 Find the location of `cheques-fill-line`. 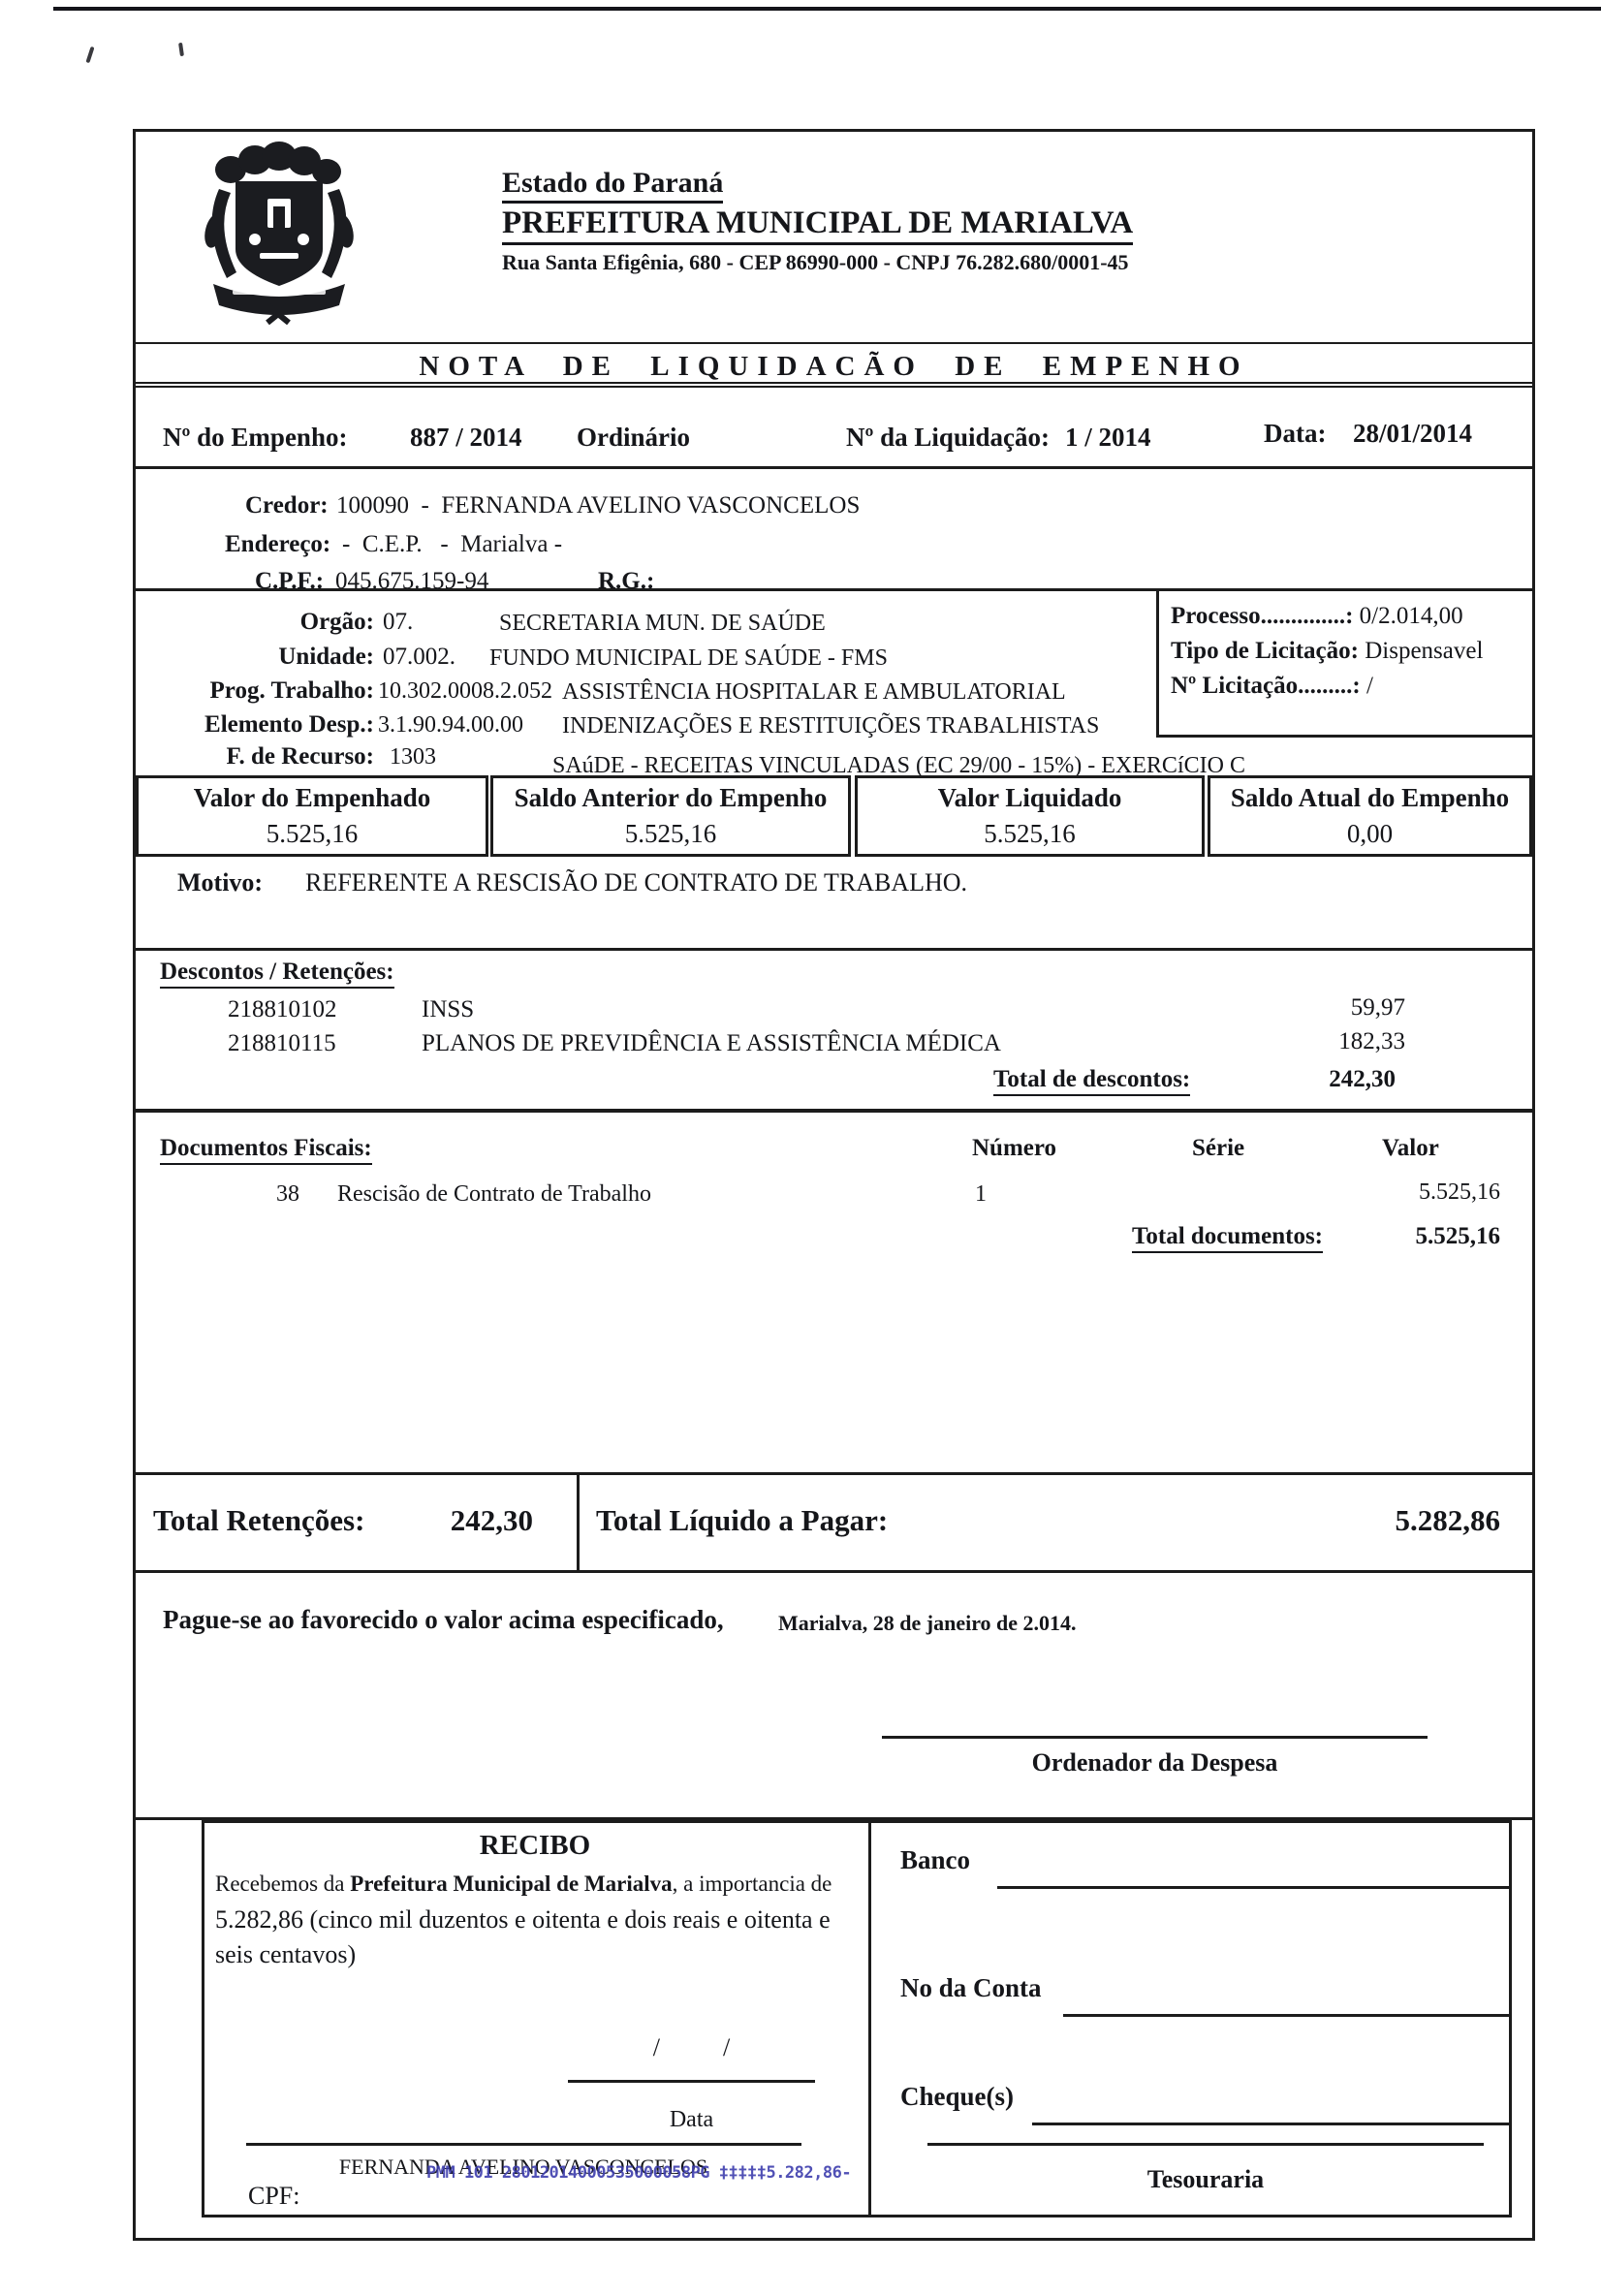

cheques-fill-line is located at coordinates (1270, 2124).